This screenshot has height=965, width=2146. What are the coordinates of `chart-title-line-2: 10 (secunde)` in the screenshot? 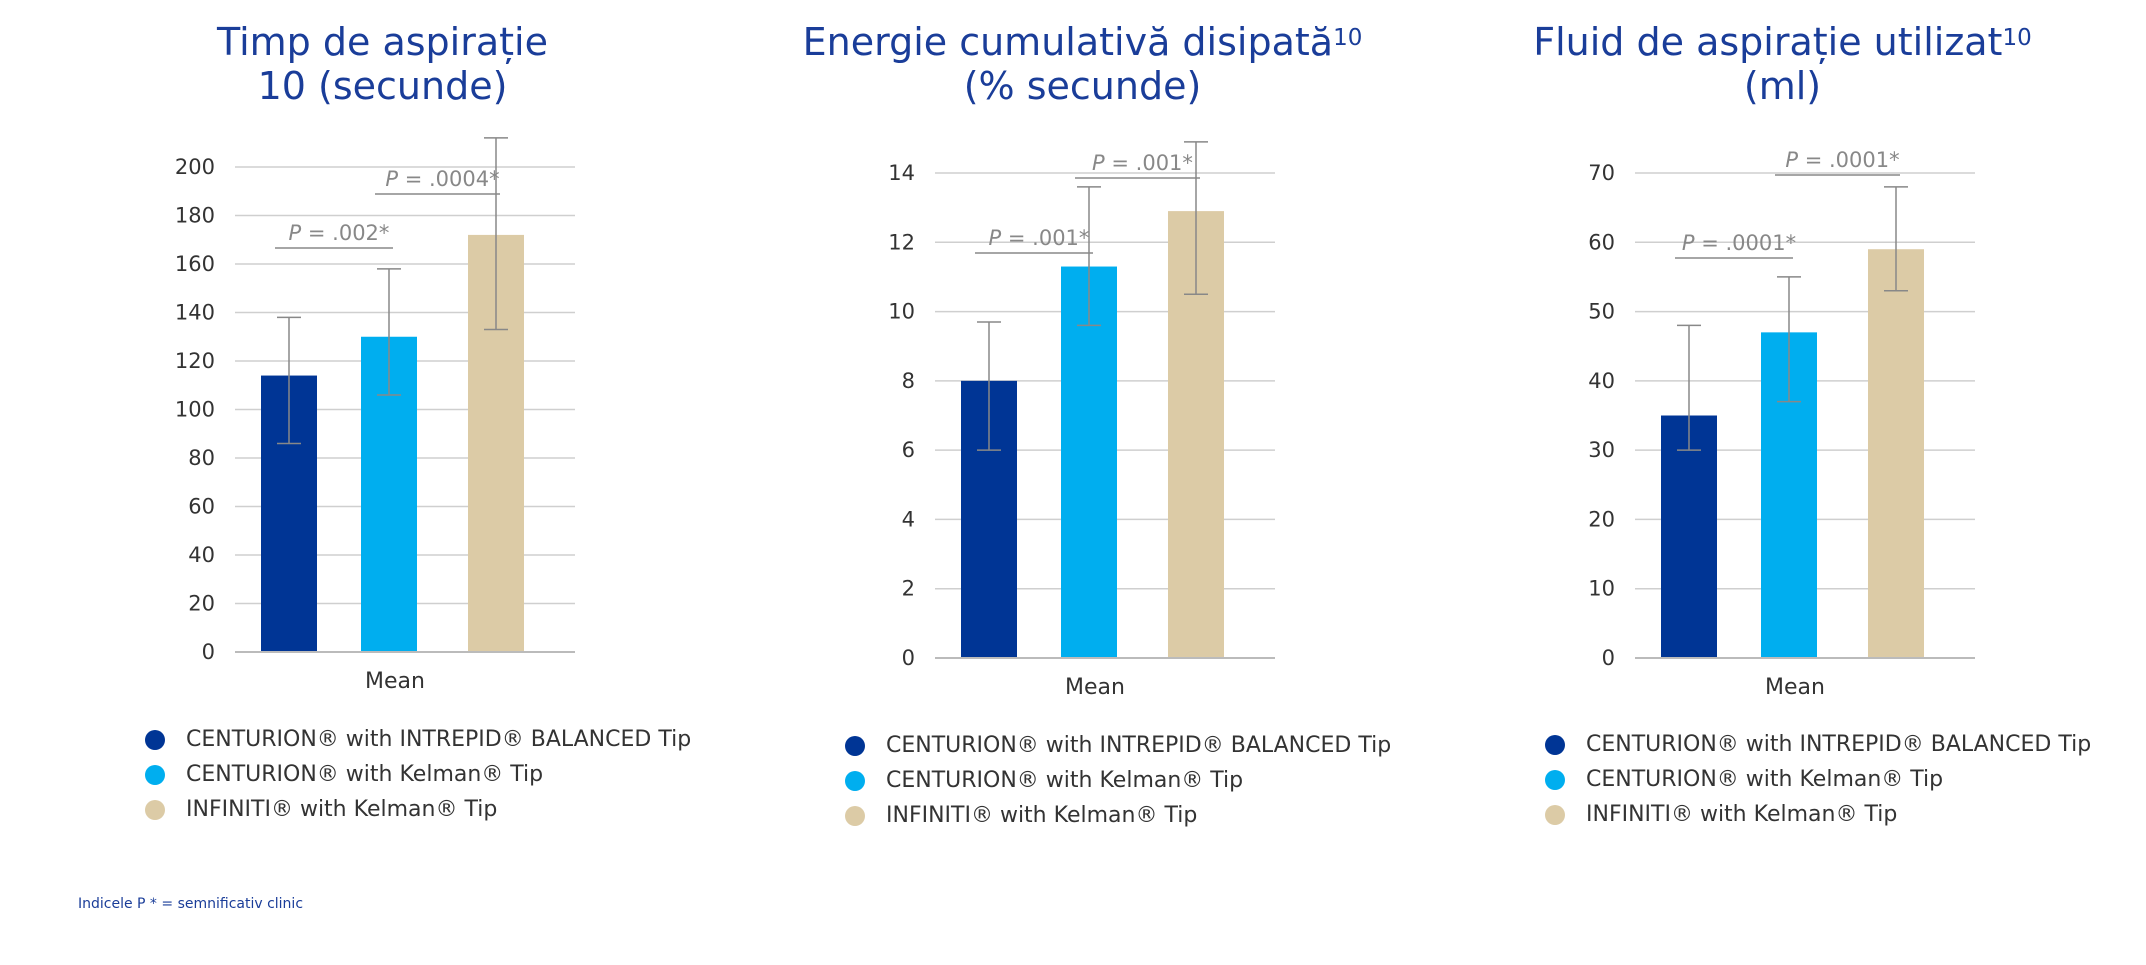 It's located at (382, 86).